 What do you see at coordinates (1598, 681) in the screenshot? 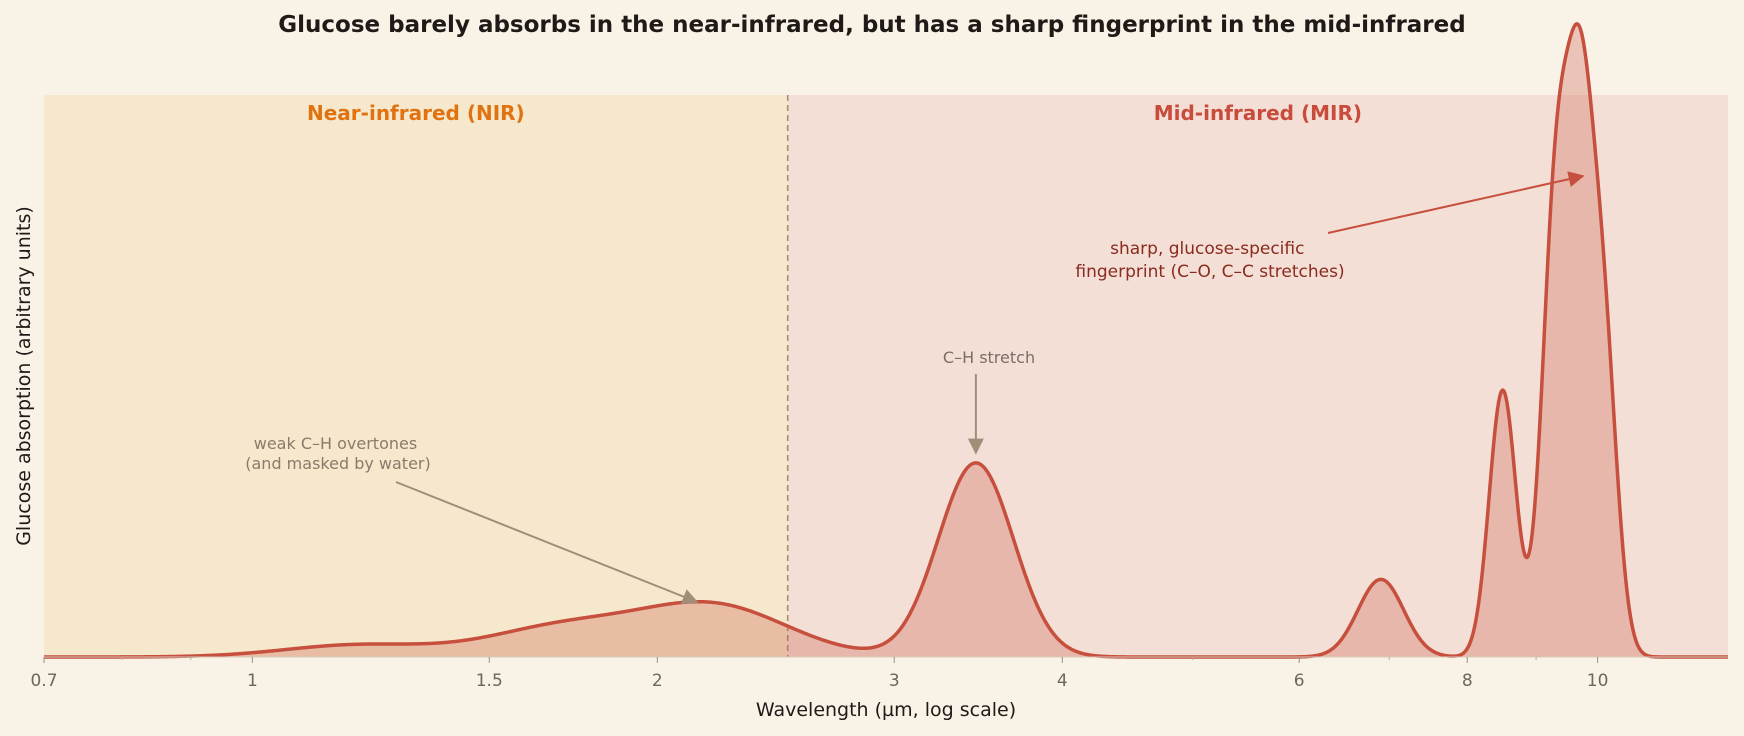
I see `x-tick-label: 10` at bounding box center [1598, 681].